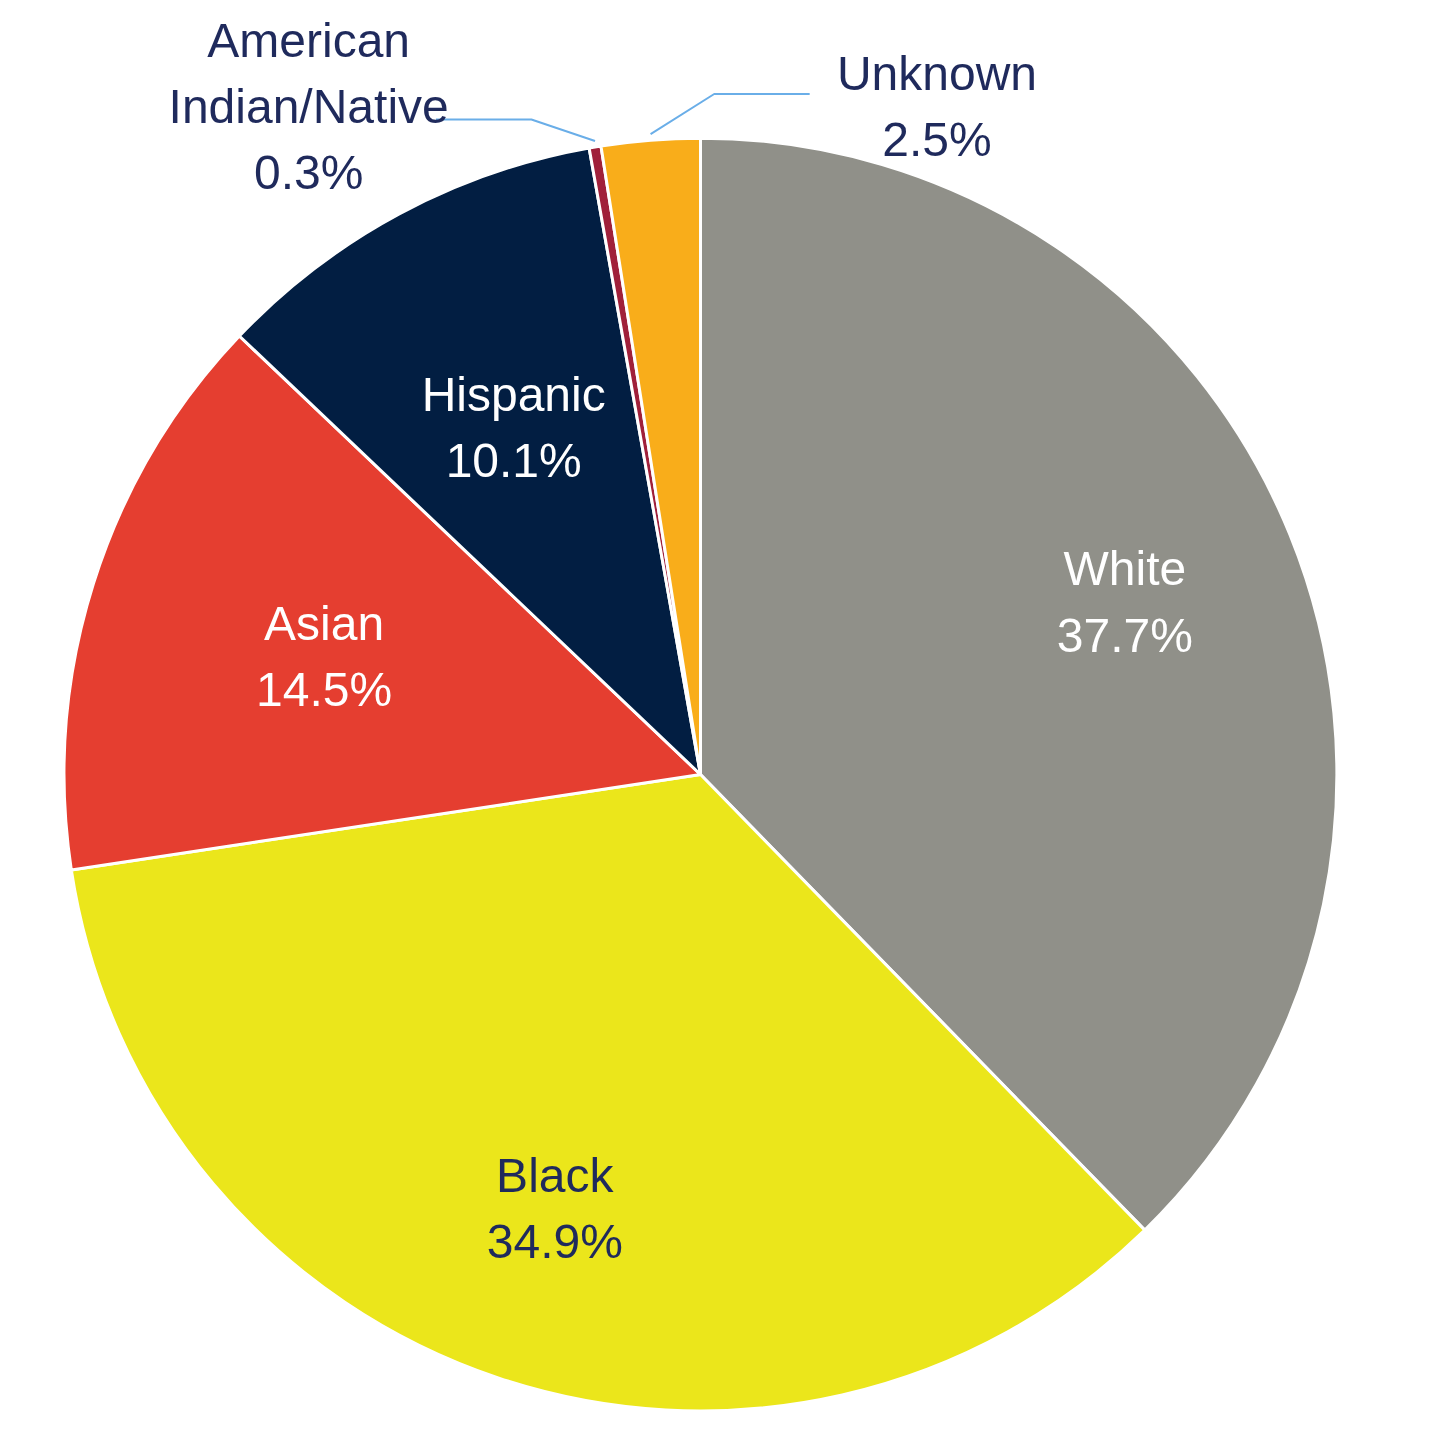 Image resolution: width=1429 pixels, height=1437 pixels. What do you see at coordinates (308, 173) in the screenshot?
I see `data-label: 0.3%` at bounding box center [308, 173].